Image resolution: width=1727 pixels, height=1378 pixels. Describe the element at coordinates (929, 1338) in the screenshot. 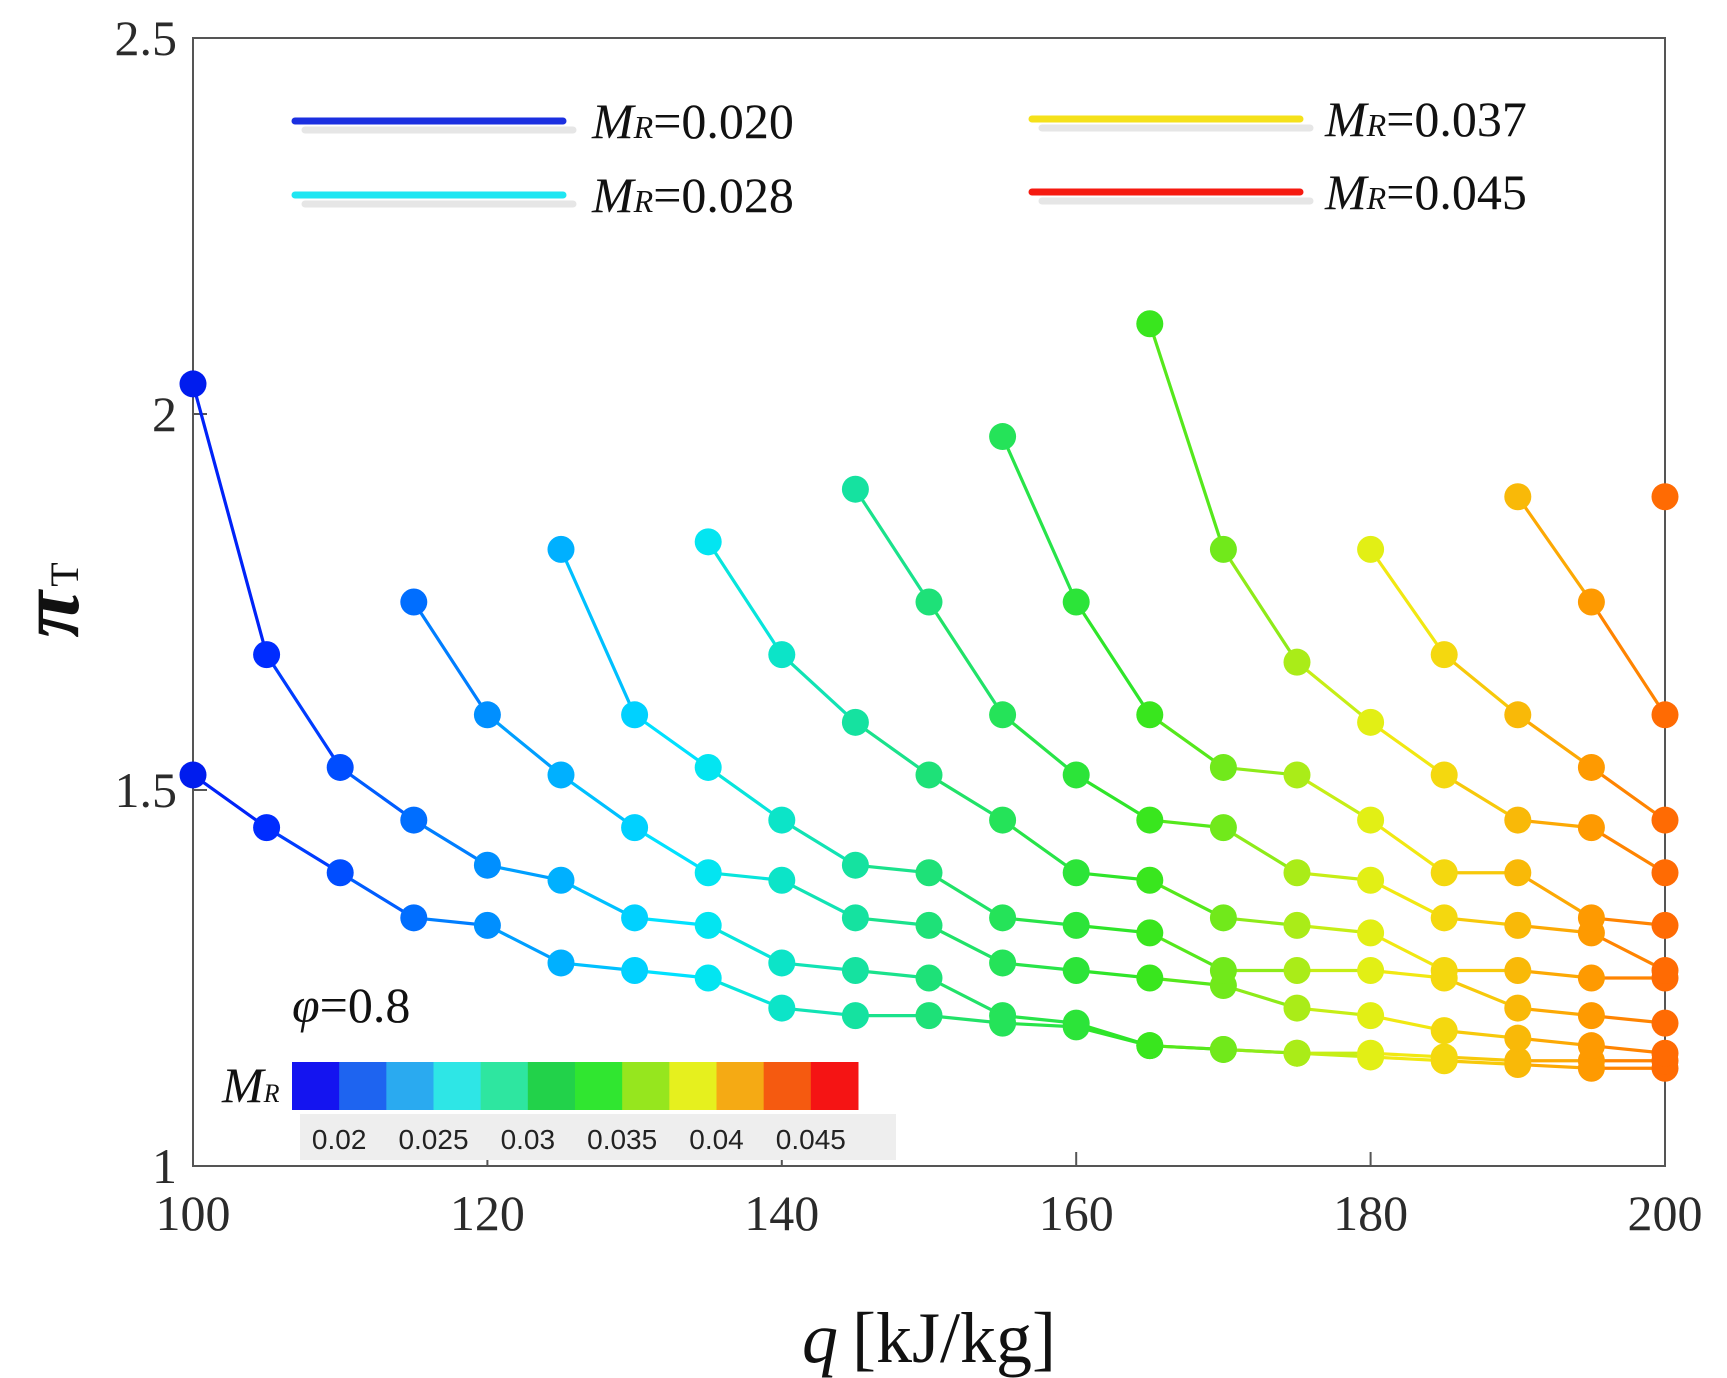

I see `x-axis-label: q [kJ/kg]` at that location.